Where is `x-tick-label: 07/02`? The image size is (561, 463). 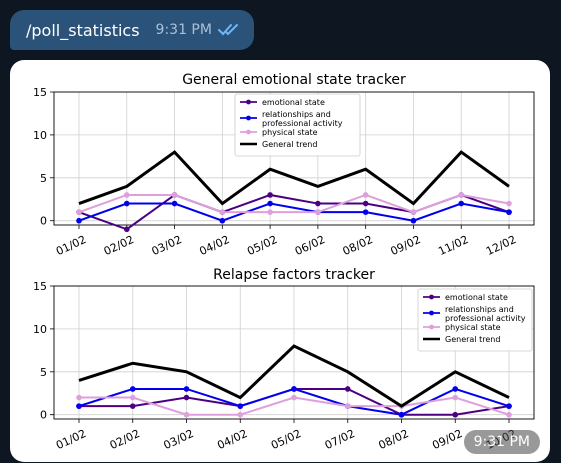
x-tick-label: 07/02 is located at coordinates (340, 439).